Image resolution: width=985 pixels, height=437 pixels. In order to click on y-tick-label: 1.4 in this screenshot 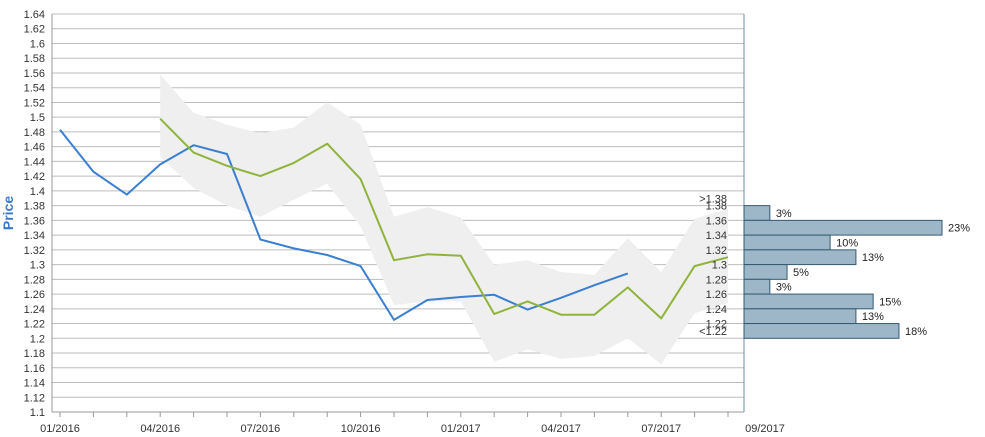, I will do `click(37, 192)`.